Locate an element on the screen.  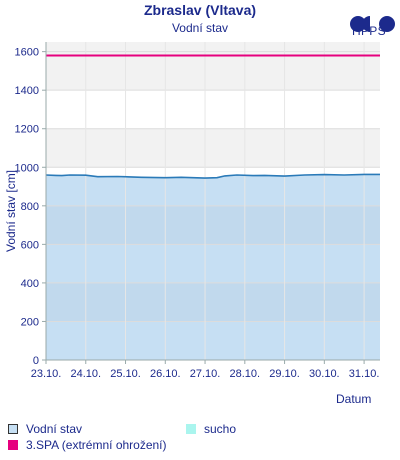
y-tick-label: 200 is located at coordinates (30, 322).